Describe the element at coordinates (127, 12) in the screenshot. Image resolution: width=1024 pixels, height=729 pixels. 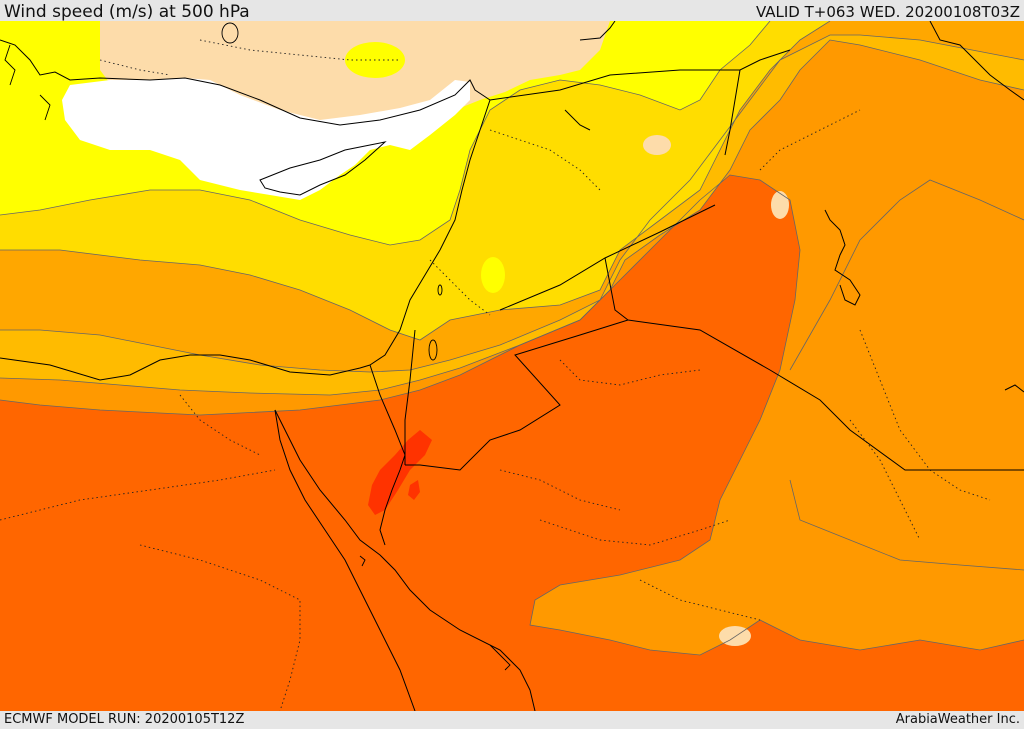
I see `map-title: Wind speed (m/s) at 500 hPa` at that location.